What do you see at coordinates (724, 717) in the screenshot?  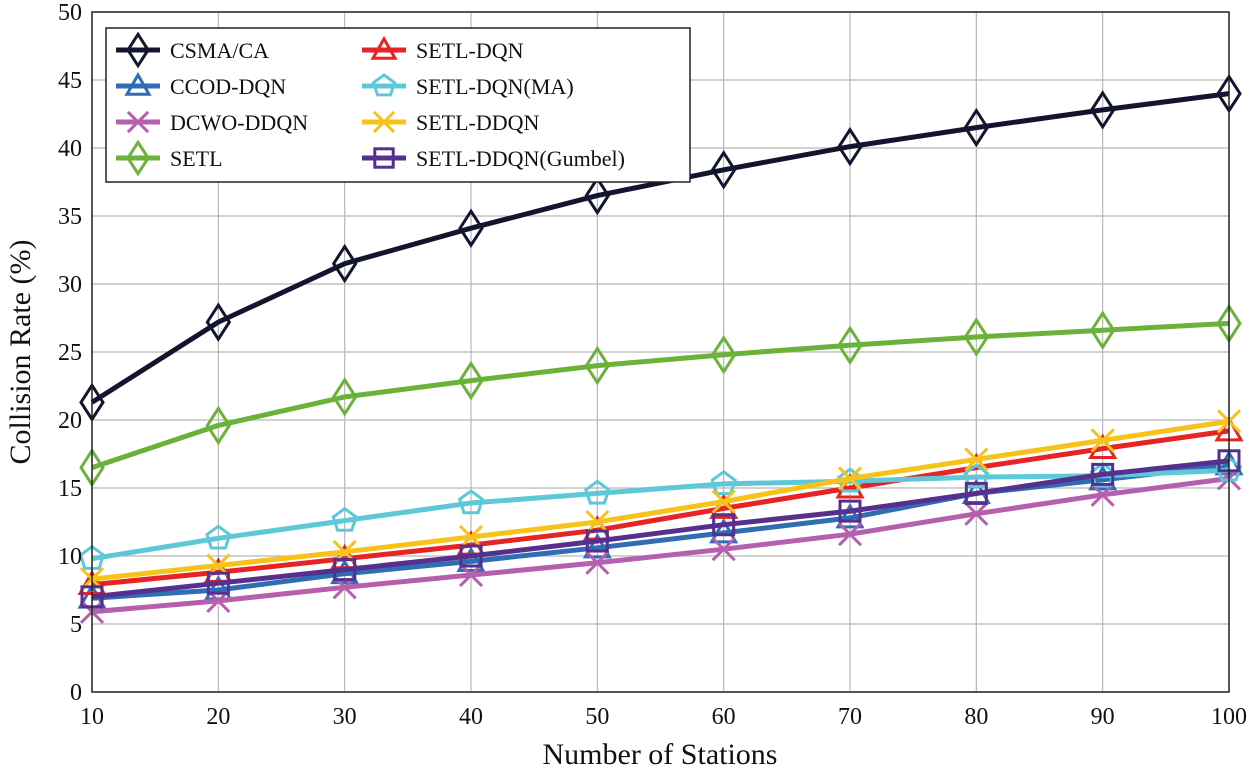 I see `x-tick-label: 60` at bounding box center [724, 717].